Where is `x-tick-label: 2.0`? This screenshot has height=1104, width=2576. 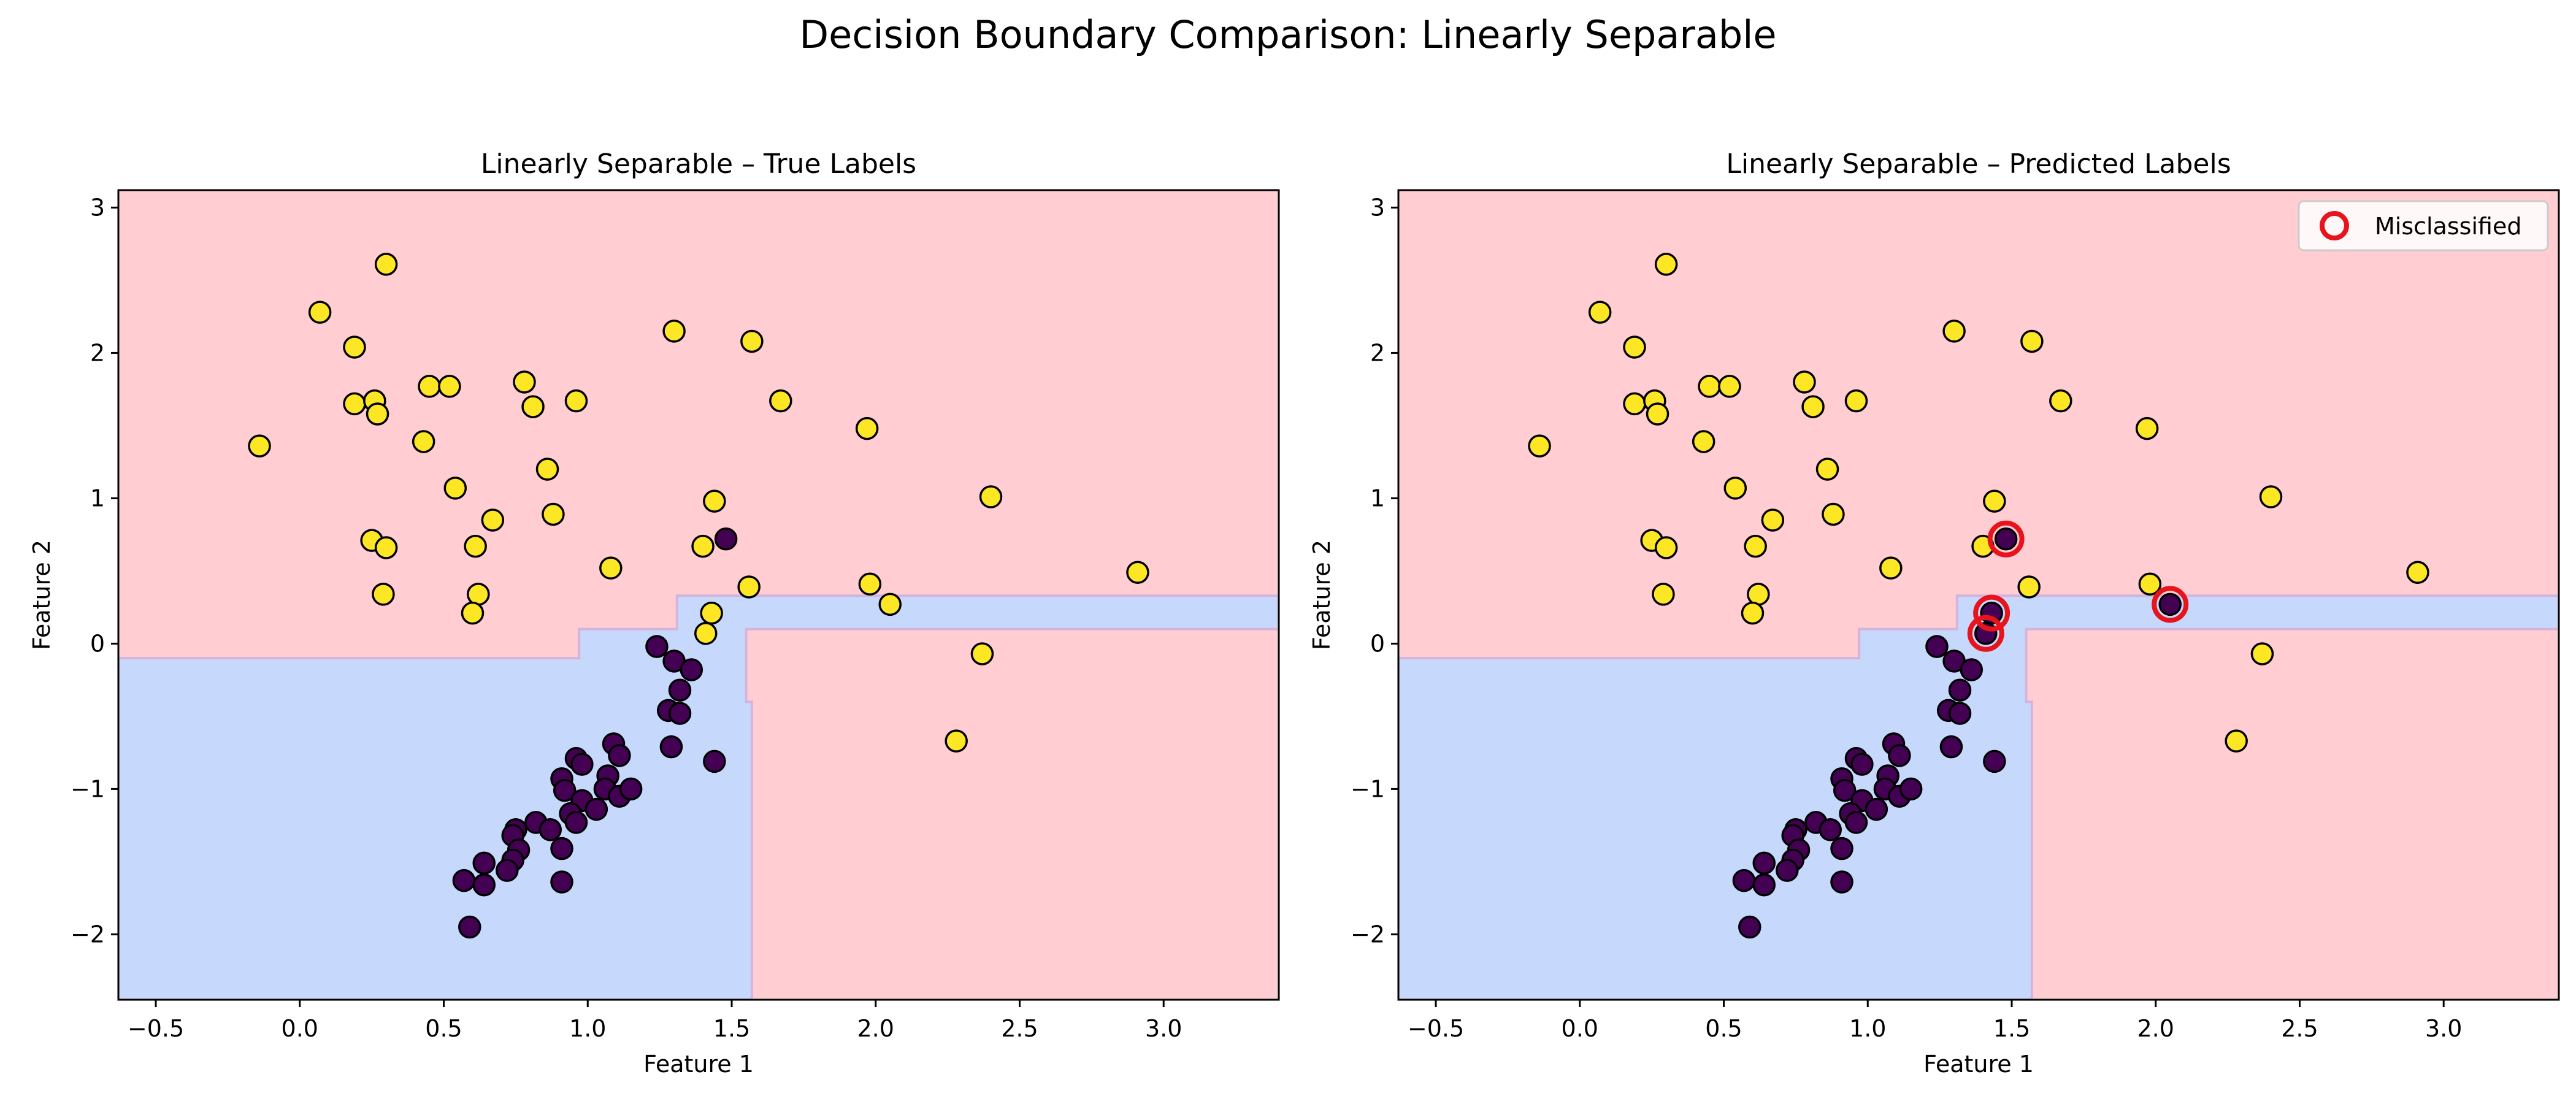 x-tick-label: 2.0 is located at coordinates (875, 1028).